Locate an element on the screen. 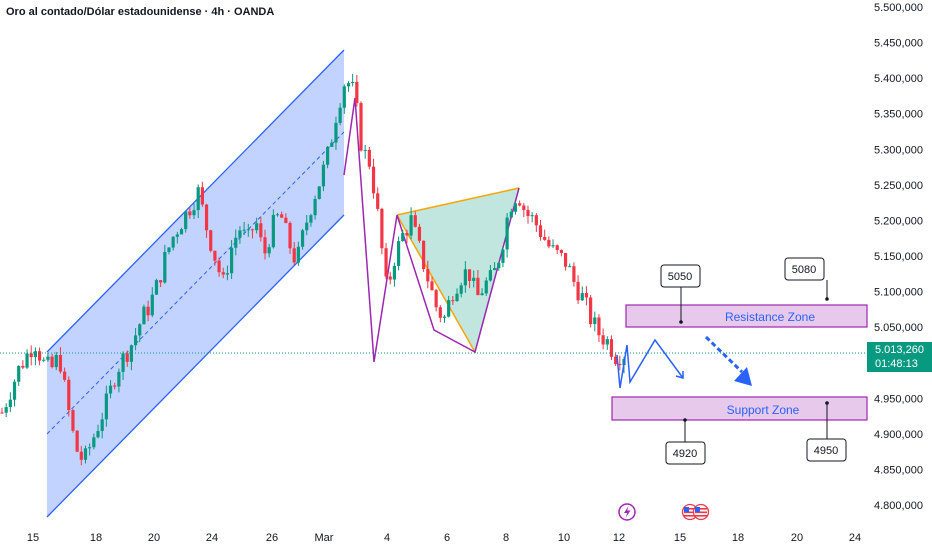 The height and width of the screenshot is (550, 932). wedge-lower-line is located at coordinates (436, 283).